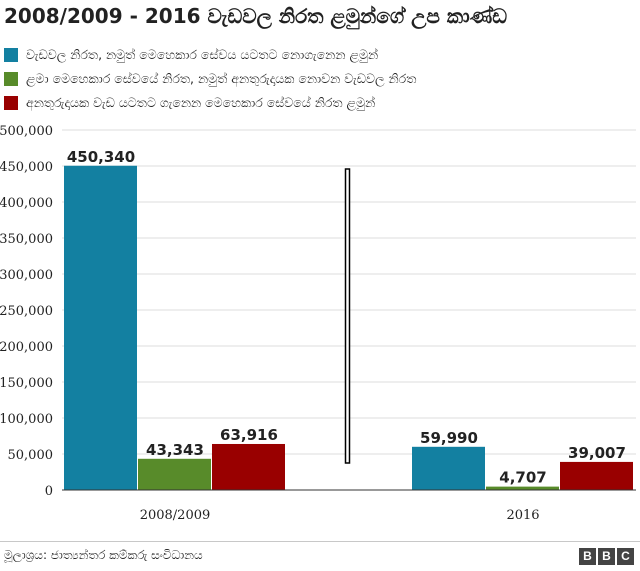  Describe the element at coordinates (31, 455) in the screenshot. I see `y-tick-label: 50,000` at that location.